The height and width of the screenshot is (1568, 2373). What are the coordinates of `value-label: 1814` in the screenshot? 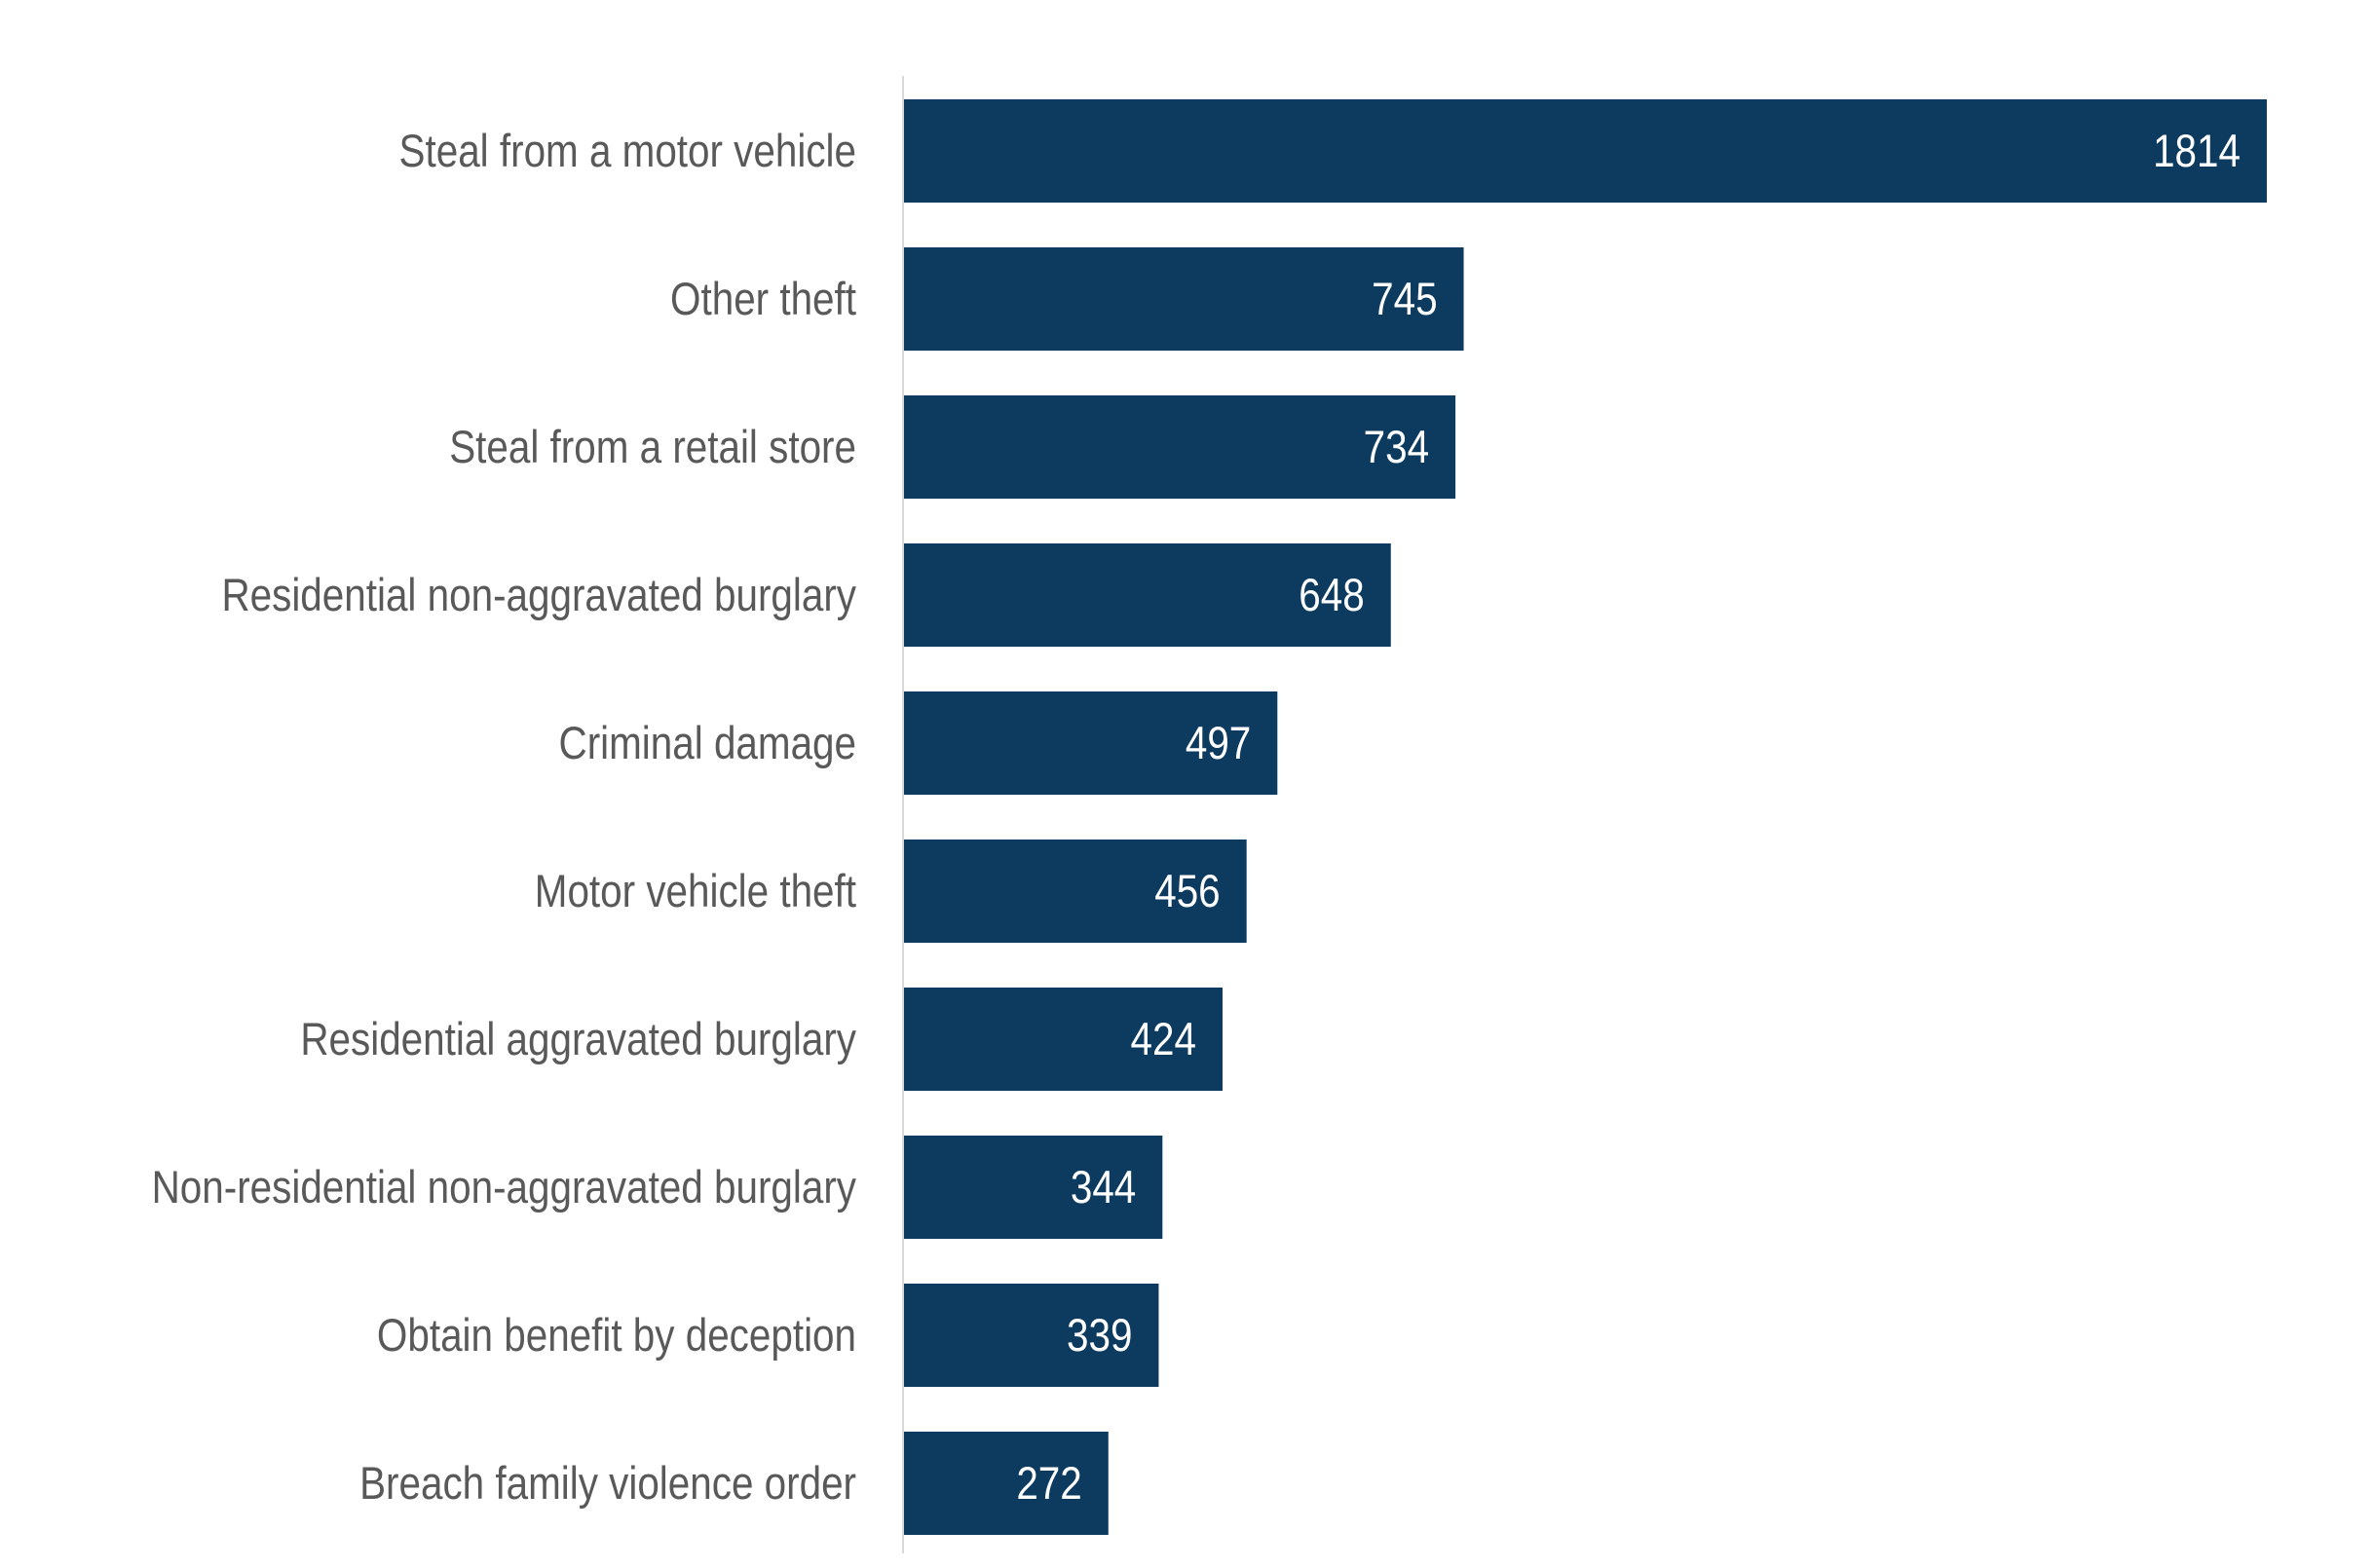 It's located at (2197, 151).